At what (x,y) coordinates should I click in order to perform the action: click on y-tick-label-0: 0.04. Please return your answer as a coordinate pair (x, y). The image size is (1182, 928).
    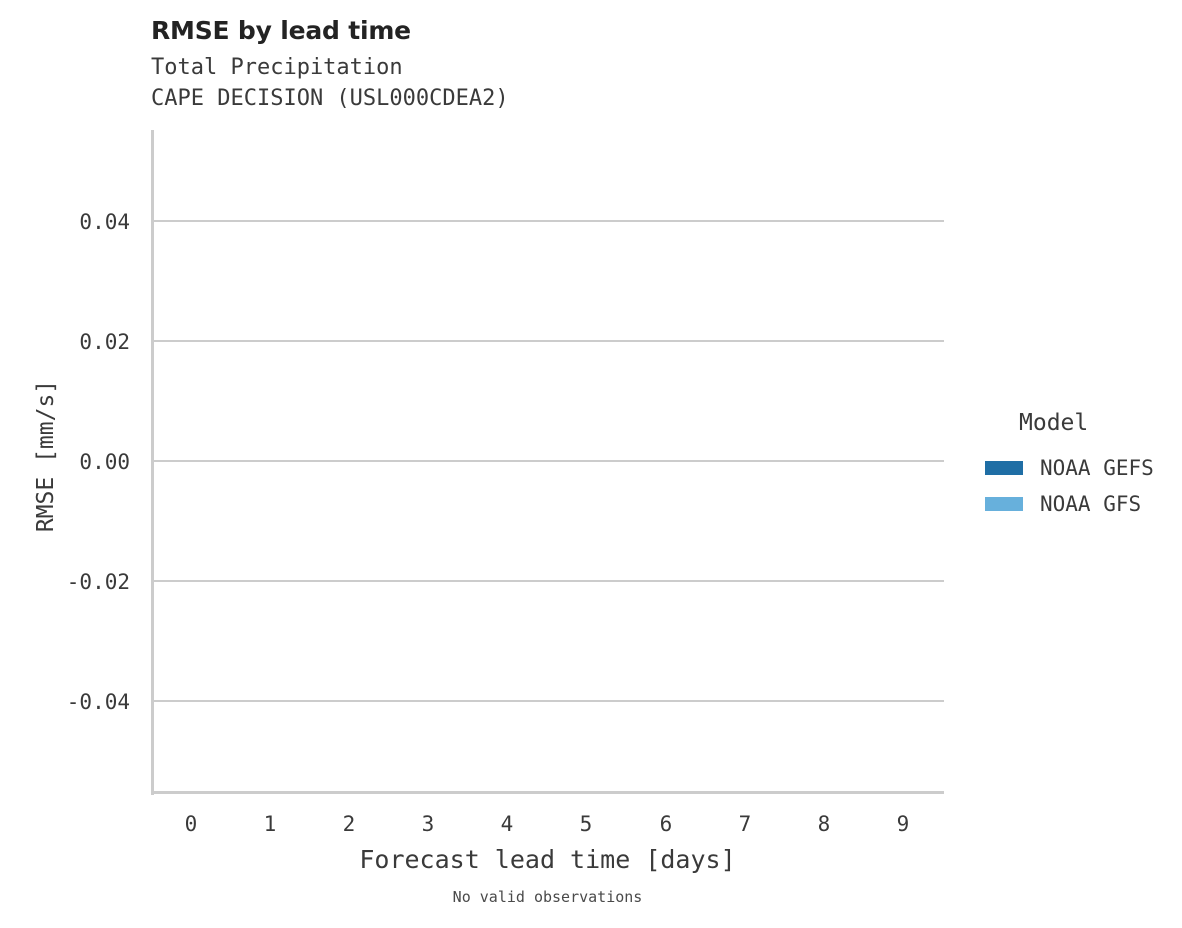
    Looking at the image, I should click on (104, 222).